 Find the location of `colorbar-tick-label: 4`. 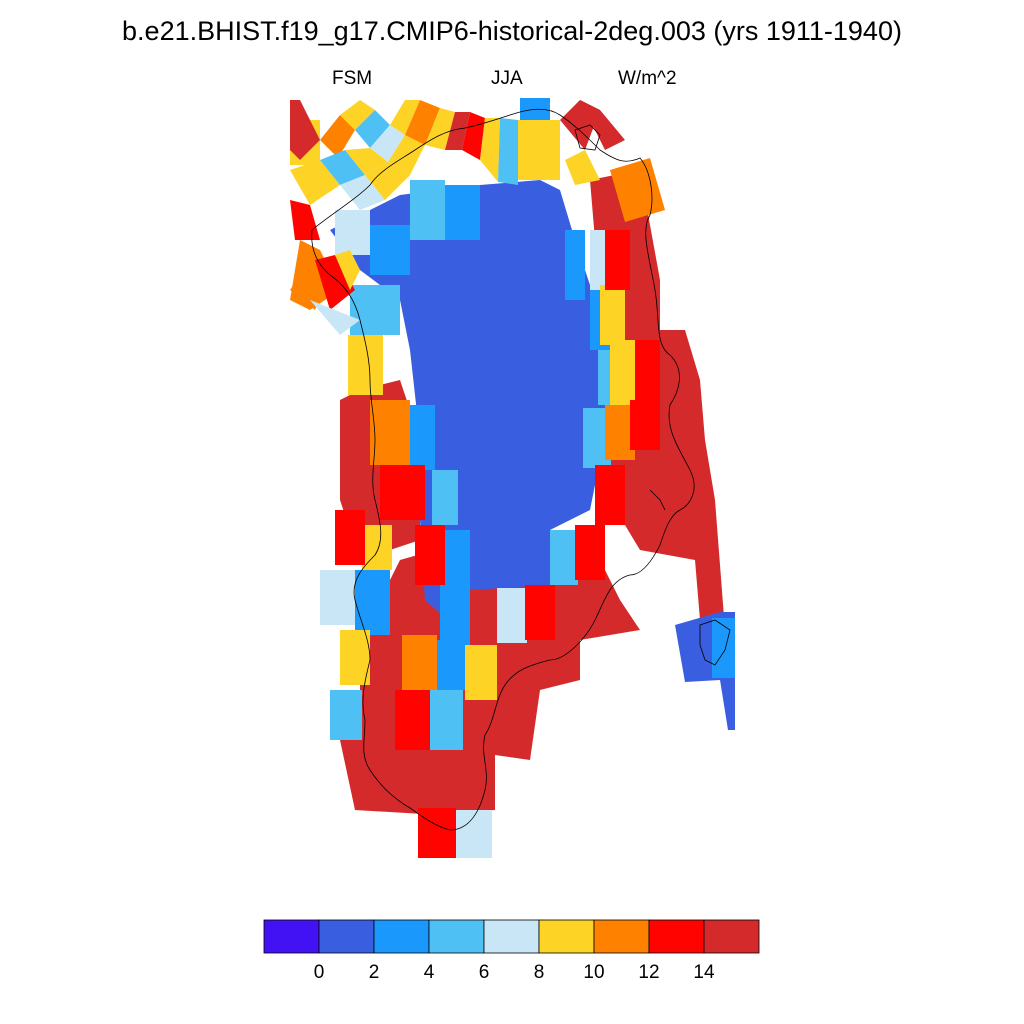

colorbar-tick-label: 4 is located at coordinates (429, 972).